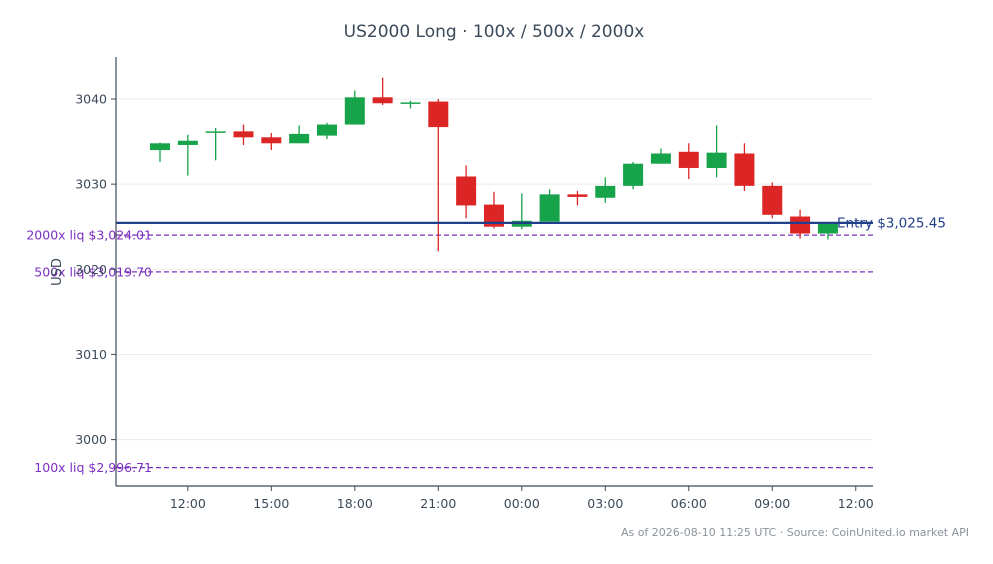  What do you see at coordinates (89, 235) in the screenshot?
I see `liq-label: 2000x liq $3,024.01` at bounding box center [89, 235].